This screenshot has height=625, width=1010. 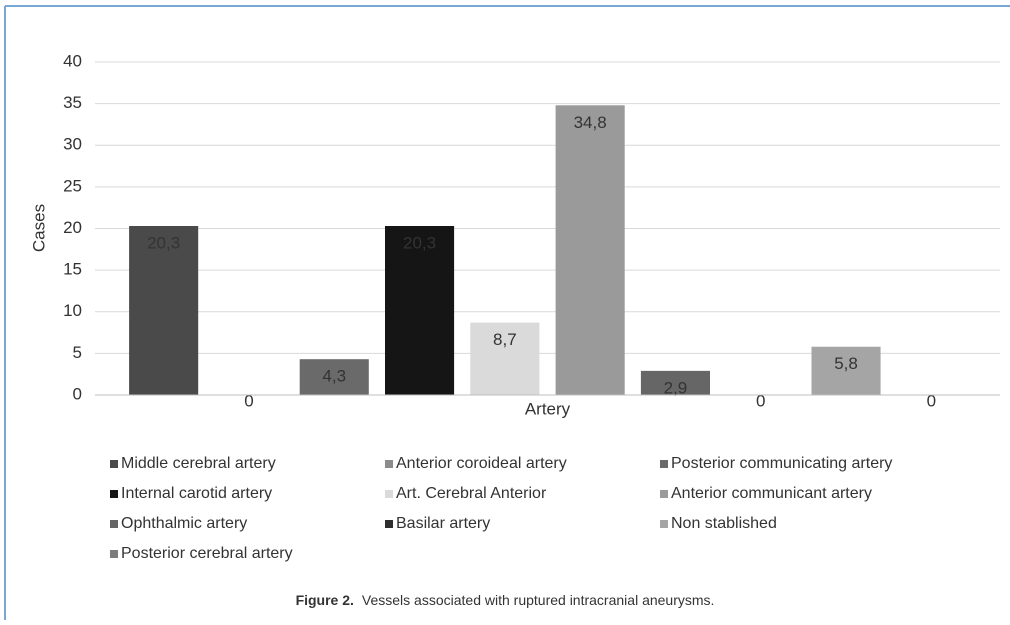 What do you see at coordinates (72, 269) in the screenshot?
I see `y-tick-label: 15` at bounding box center [72, 269].